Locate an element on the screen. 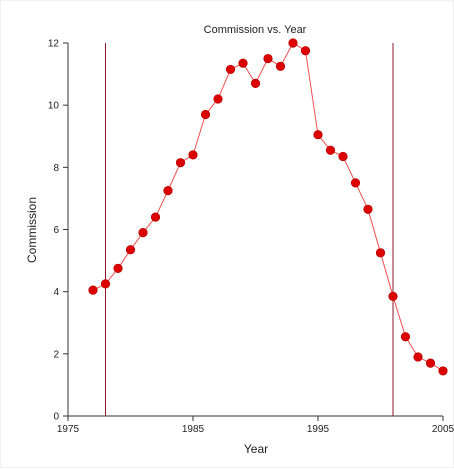  x-tick-label: 1985 is located at coordinates (193, 429).